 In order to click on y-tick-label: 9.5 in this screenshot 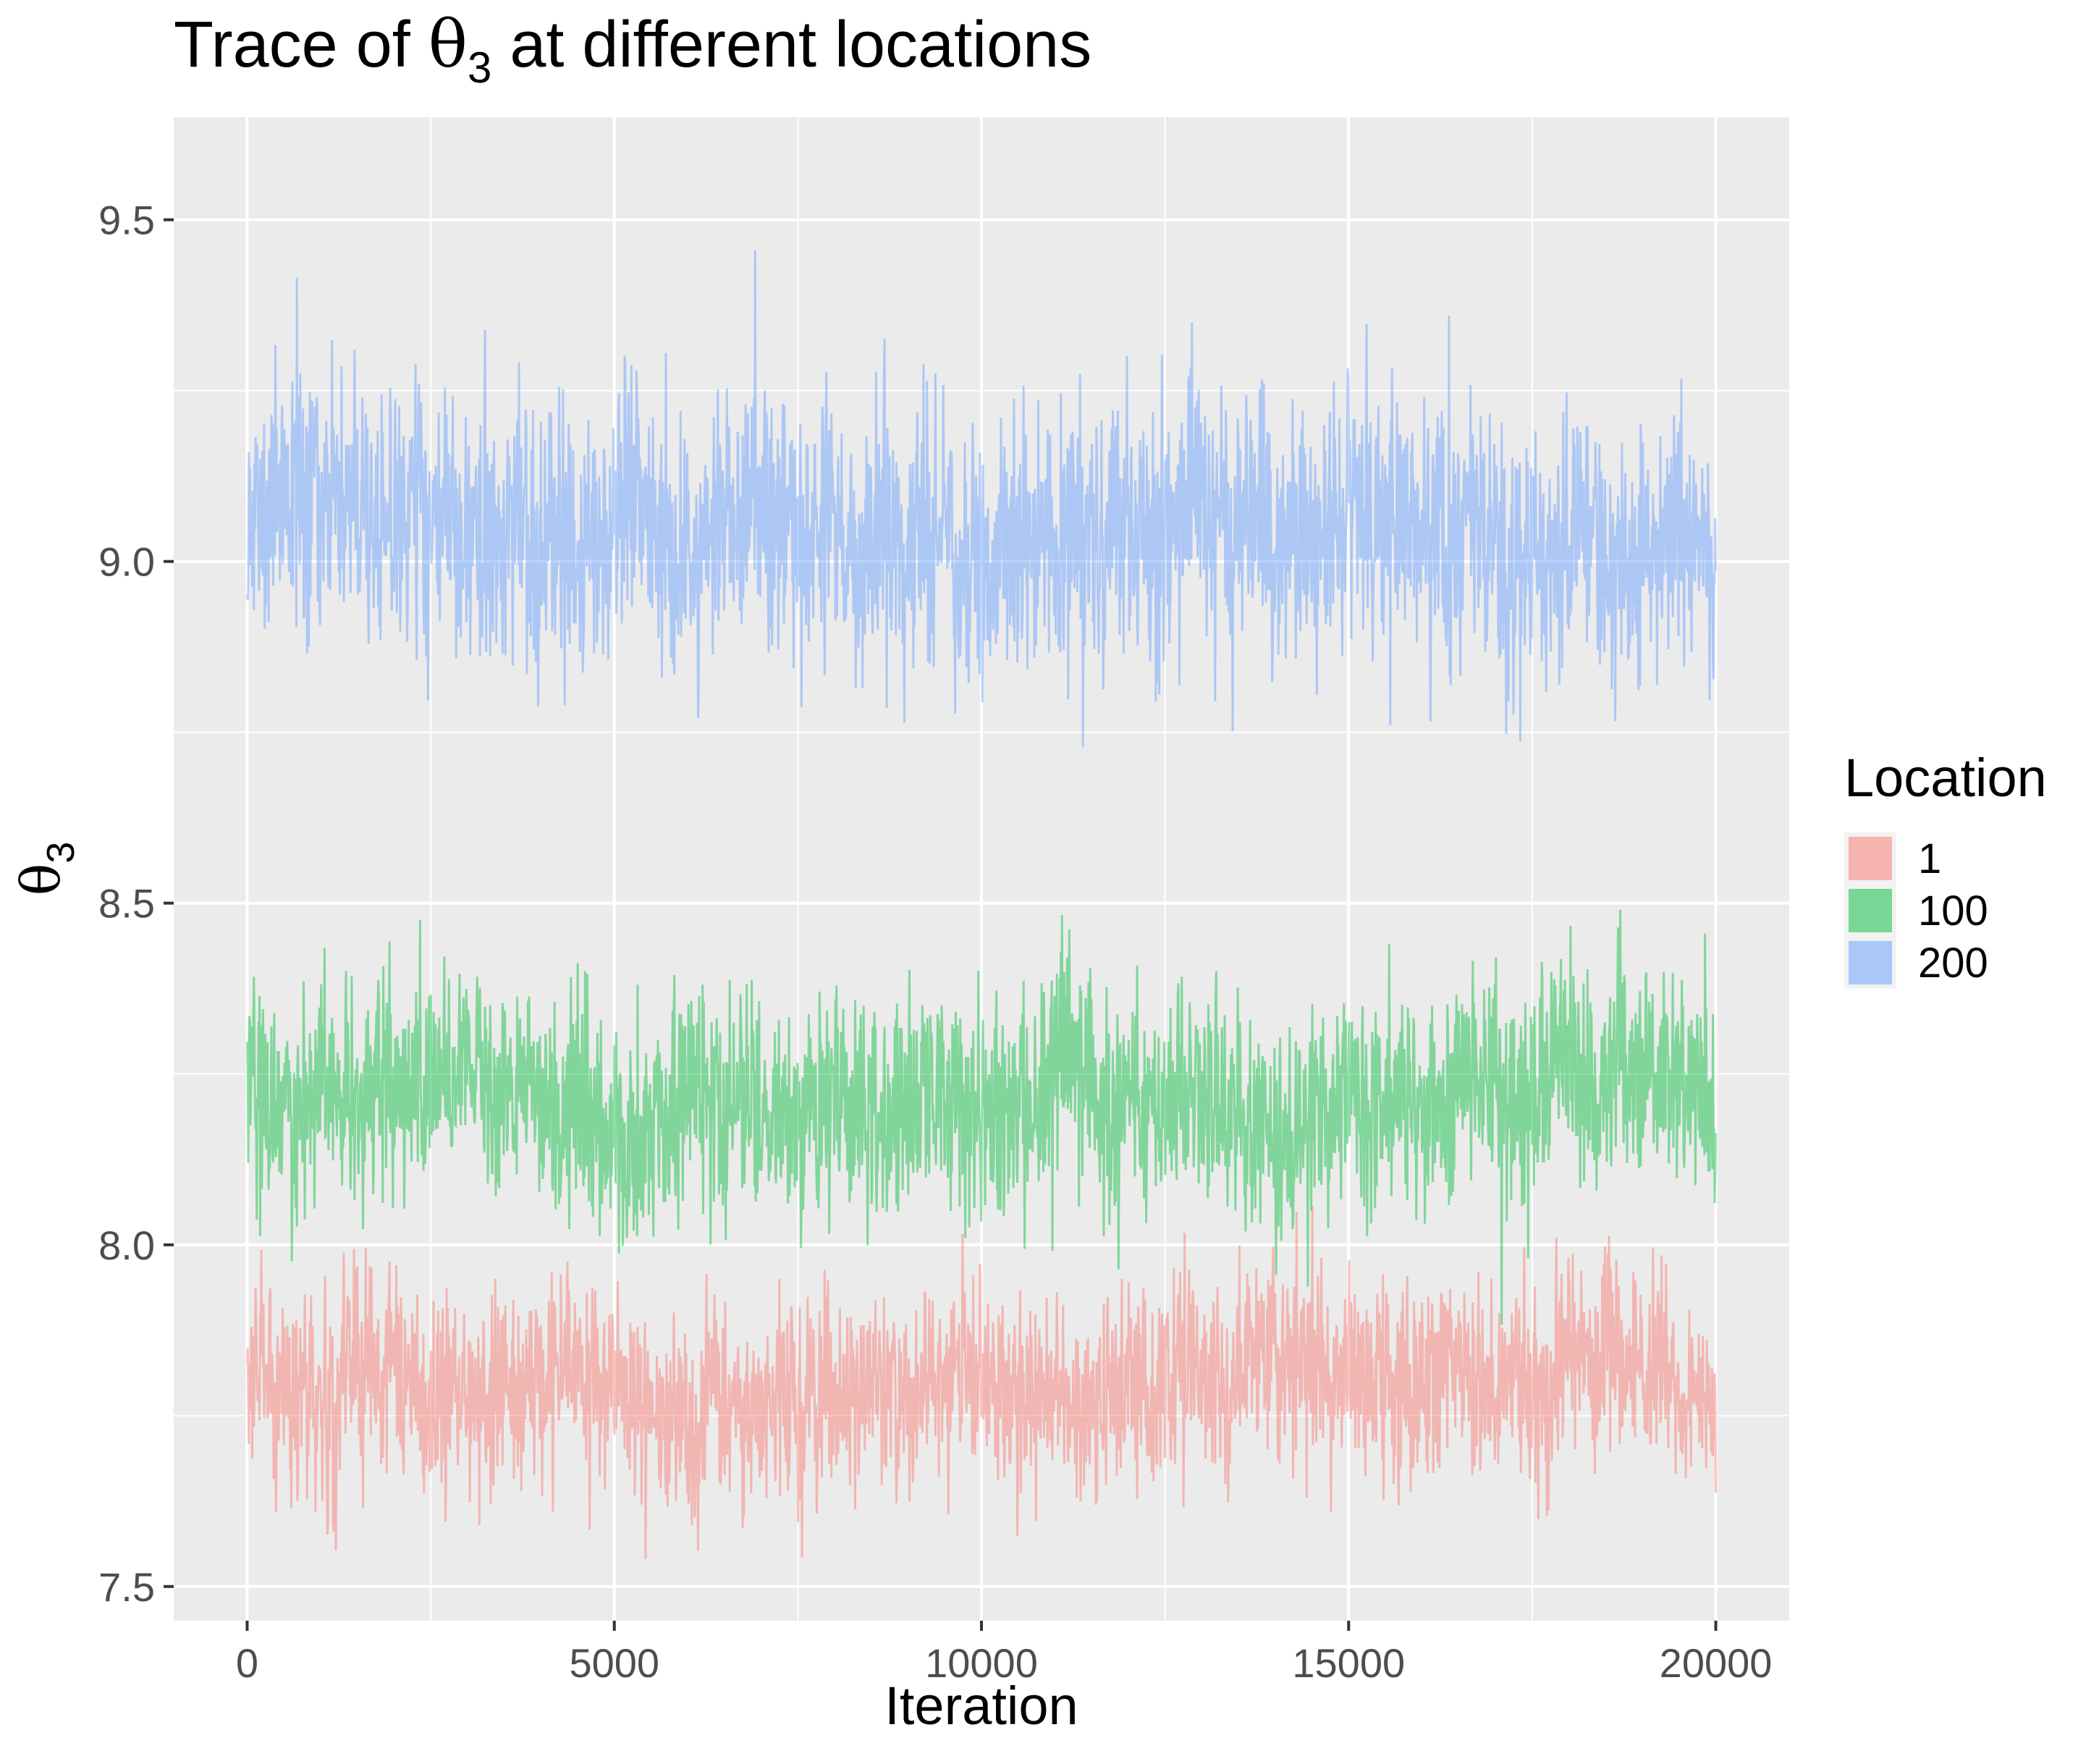, I will do `click(126, 220)`.